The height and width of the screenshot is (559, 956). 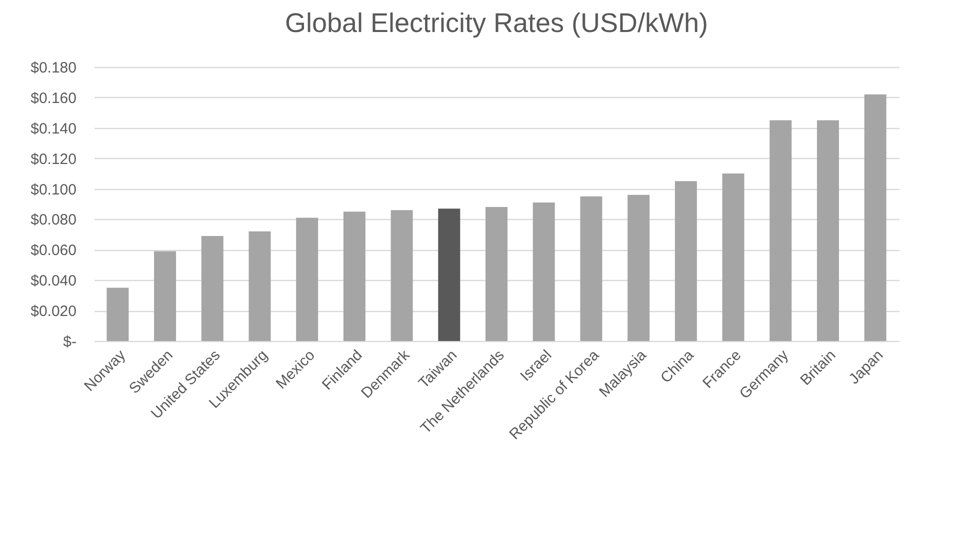 What do you see at coordinates (53, 129) in the screenshot?
I see `y-tick-label: $0.140` at bounding box center [53, 129].